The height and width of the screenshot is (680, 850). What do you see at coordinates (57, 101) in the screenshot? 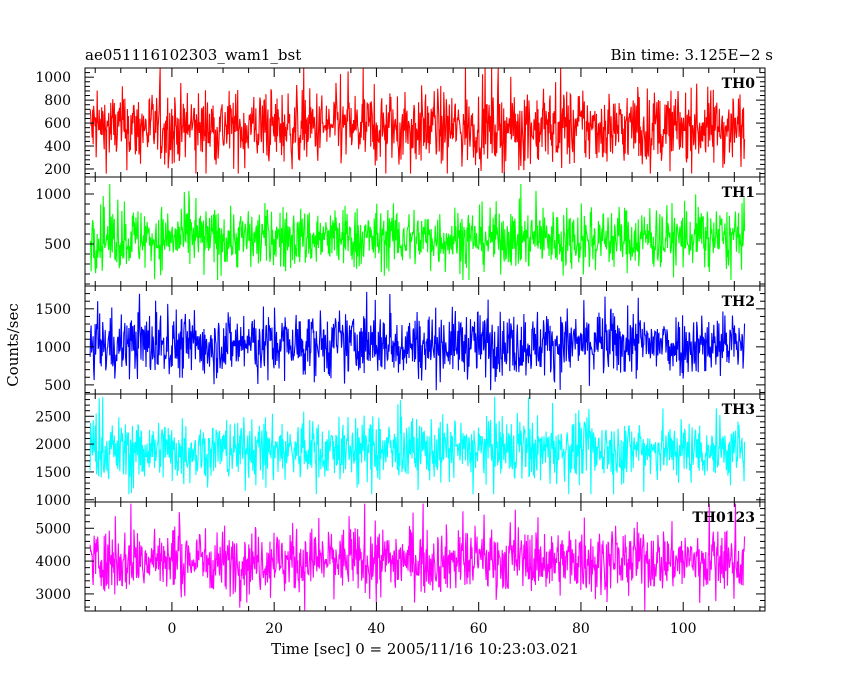
I see `y-tick-label: 800` at bounding box center [57, 101].